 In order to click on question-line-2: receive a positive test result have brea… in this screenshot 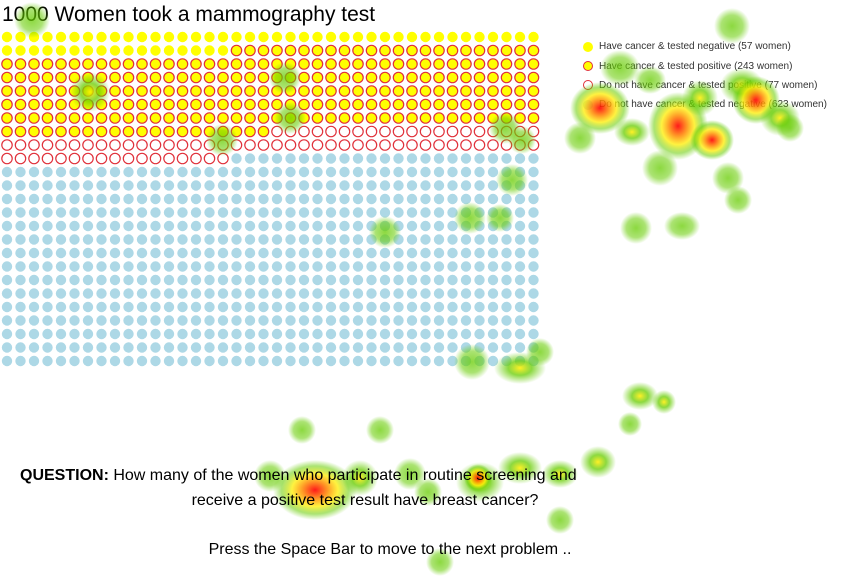, I will do `click(365, 500)`.